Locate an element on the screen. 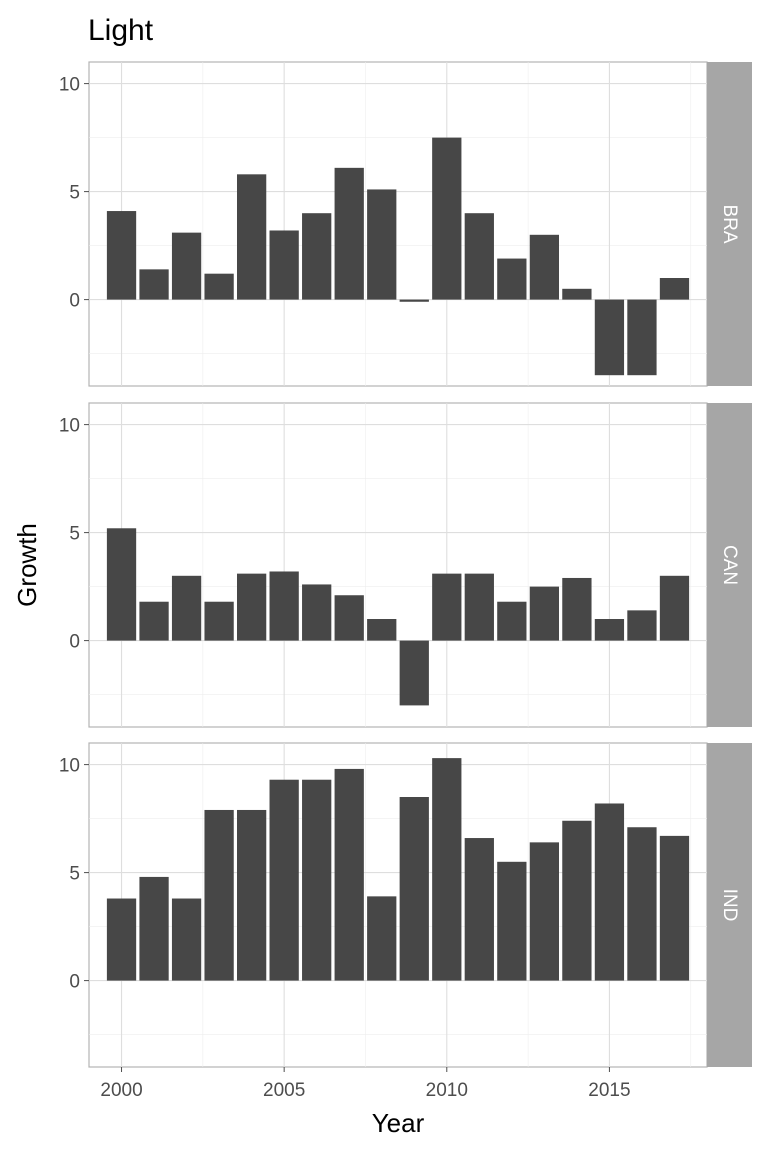 The height and width of the screenshot is (1152, 768). y-axis-title: Growth is located at coordinates (27, 565).